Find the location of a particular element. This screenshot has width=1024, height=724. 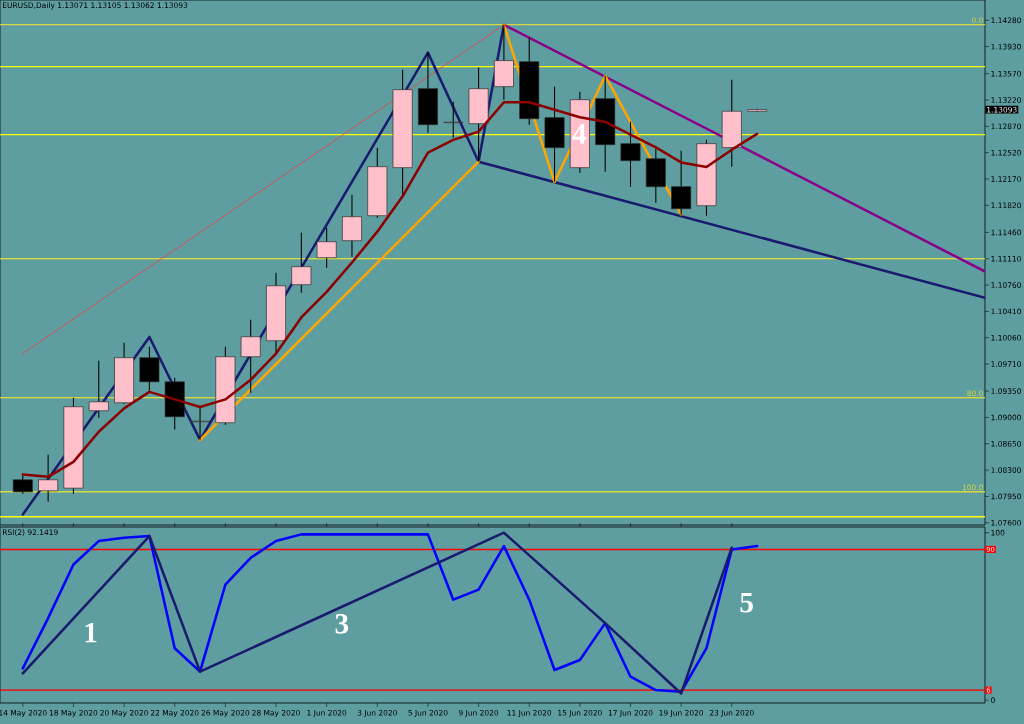

annotation: 1 is located at coordinates (91, 632).